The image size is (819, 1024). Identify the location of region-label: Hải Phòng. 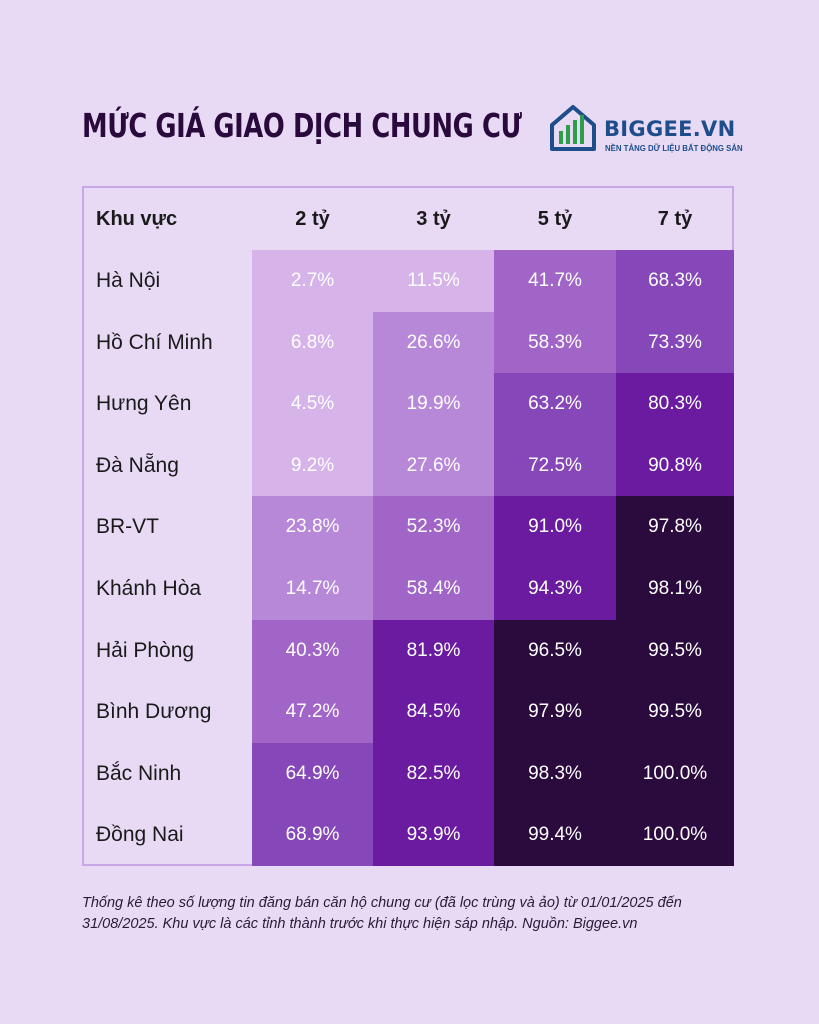
(145, 650).